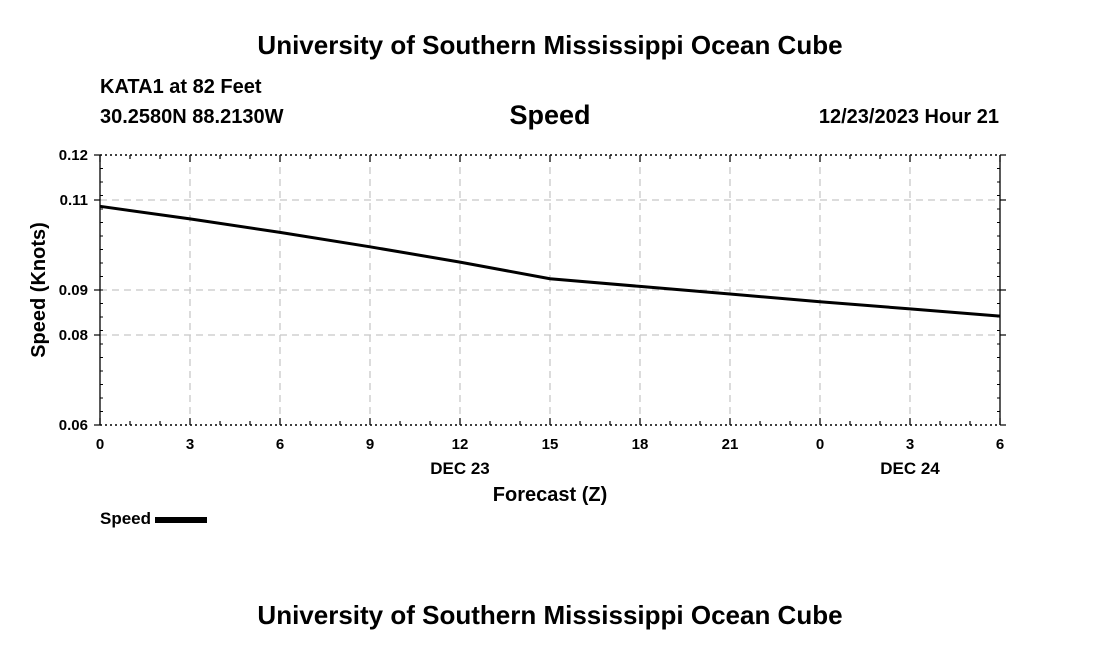  Describe the element at coordinates (181, 87) in the screenshot. I see `station-label: KATA1 at 82 Feet` at that location.